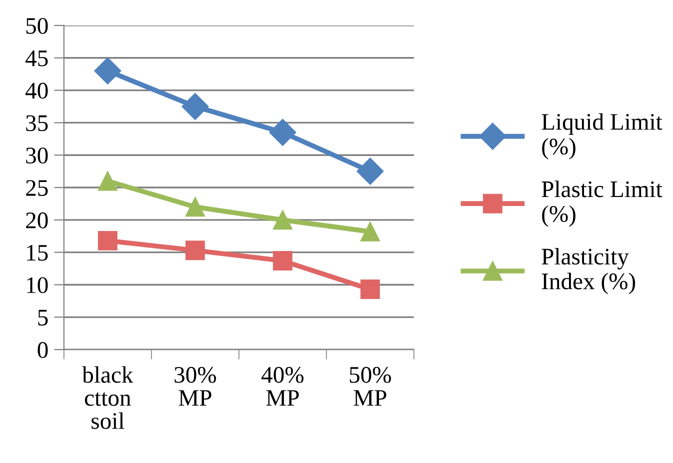  I want to click on x-tick-label: 30% MP, so click(195, 386).